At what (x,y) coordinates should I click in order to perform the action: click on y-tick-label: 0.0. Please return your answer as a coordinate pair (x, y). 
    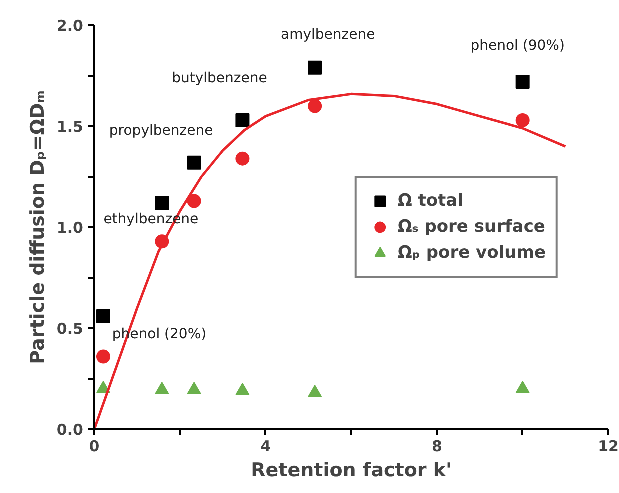
    Looking at the image, I should click on (70, 430).